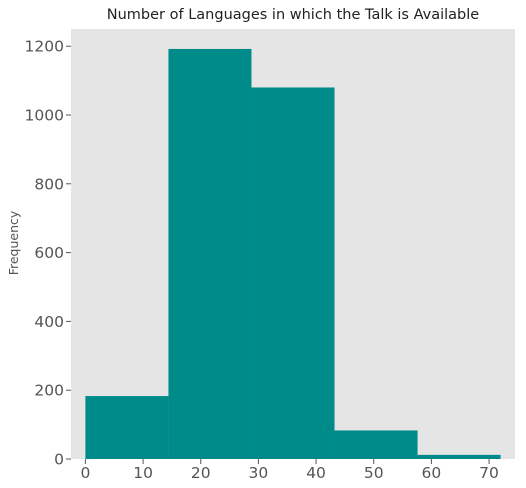 The image size is (526, 488). I want to click on y-axis-label: Frequency, so click(13, 242).